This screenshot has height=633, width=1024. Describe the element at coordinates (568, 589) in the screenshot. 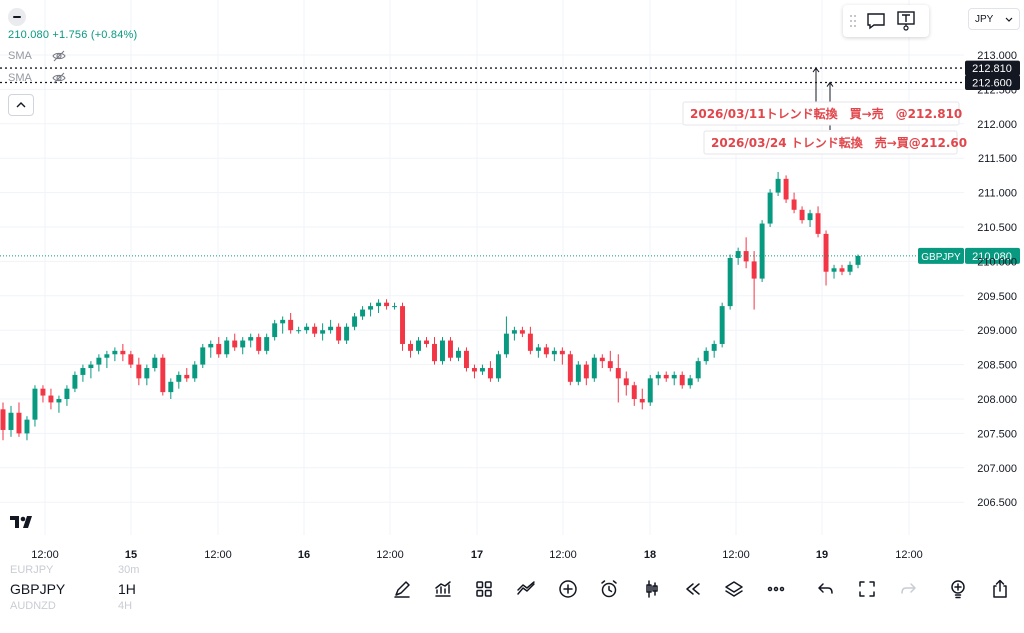

I see `add-button` at that location.